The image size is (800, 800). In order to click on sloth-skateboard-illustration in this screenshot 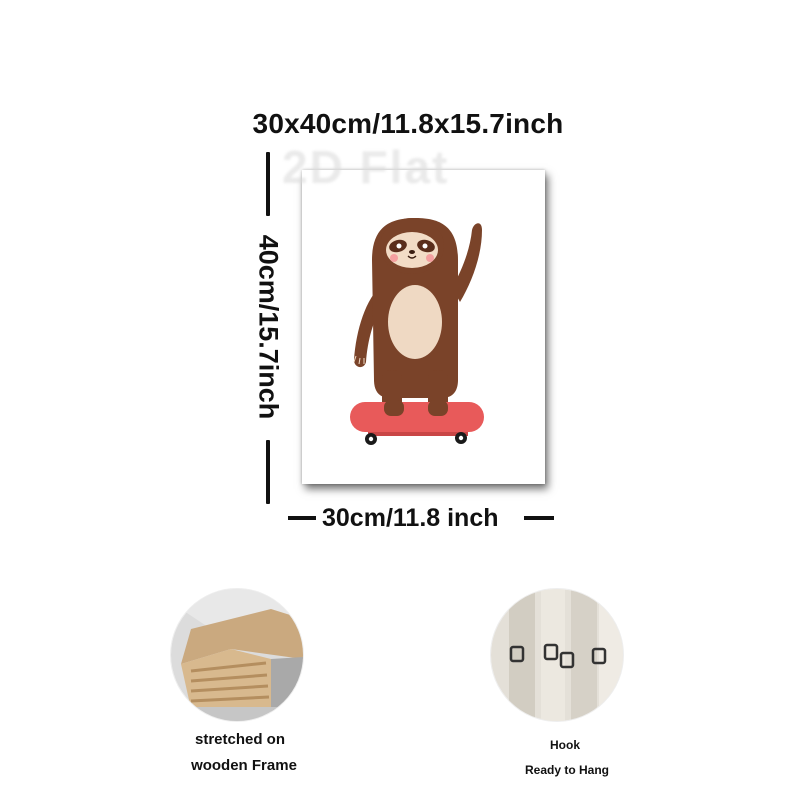, I will do `click(417, 331)`.